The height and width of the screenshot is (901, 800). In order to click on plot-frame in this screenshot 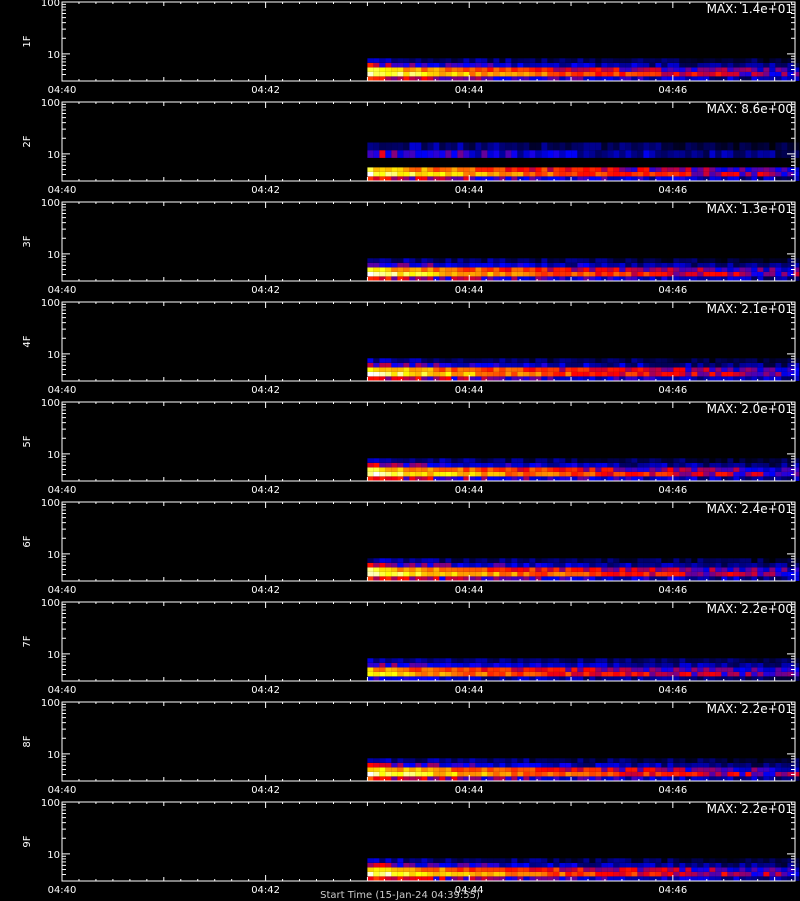, I will do `click(428, 641)`.